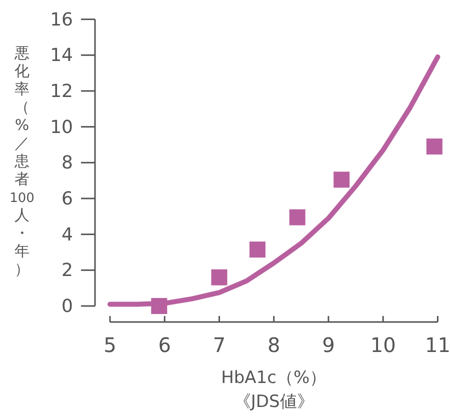 Image resolution: width=450 pixels, height=417 pixels. I want to click on x-tick-label: 9, so click(328, 345).